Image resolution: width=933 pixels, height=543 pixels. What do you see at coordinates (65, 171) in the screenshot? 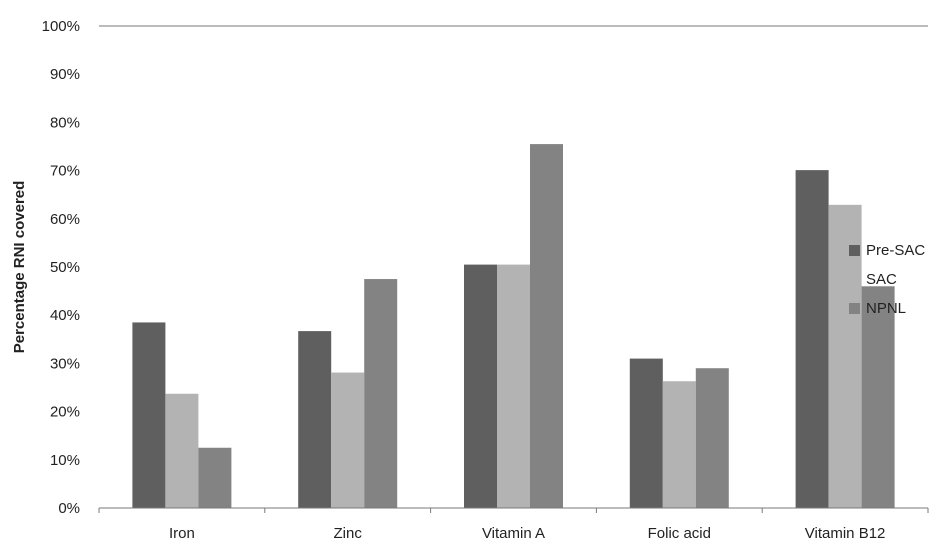
I see `y-tick-label: 70%` at bounding box center [65, 171].